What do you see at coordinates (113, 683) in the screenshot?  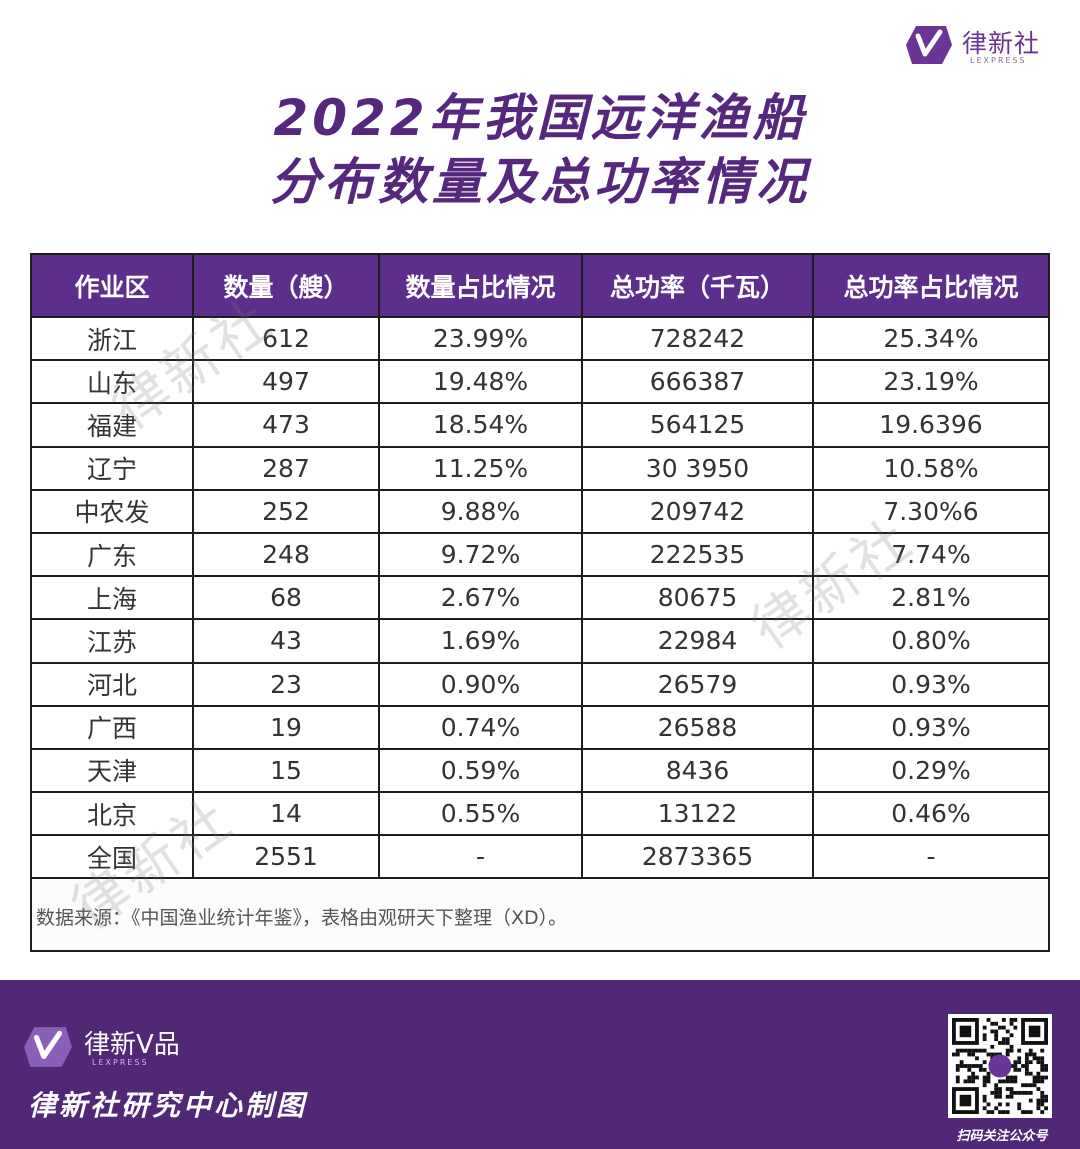 I see `table-cell: 河北` at bounding box center [113, 683].